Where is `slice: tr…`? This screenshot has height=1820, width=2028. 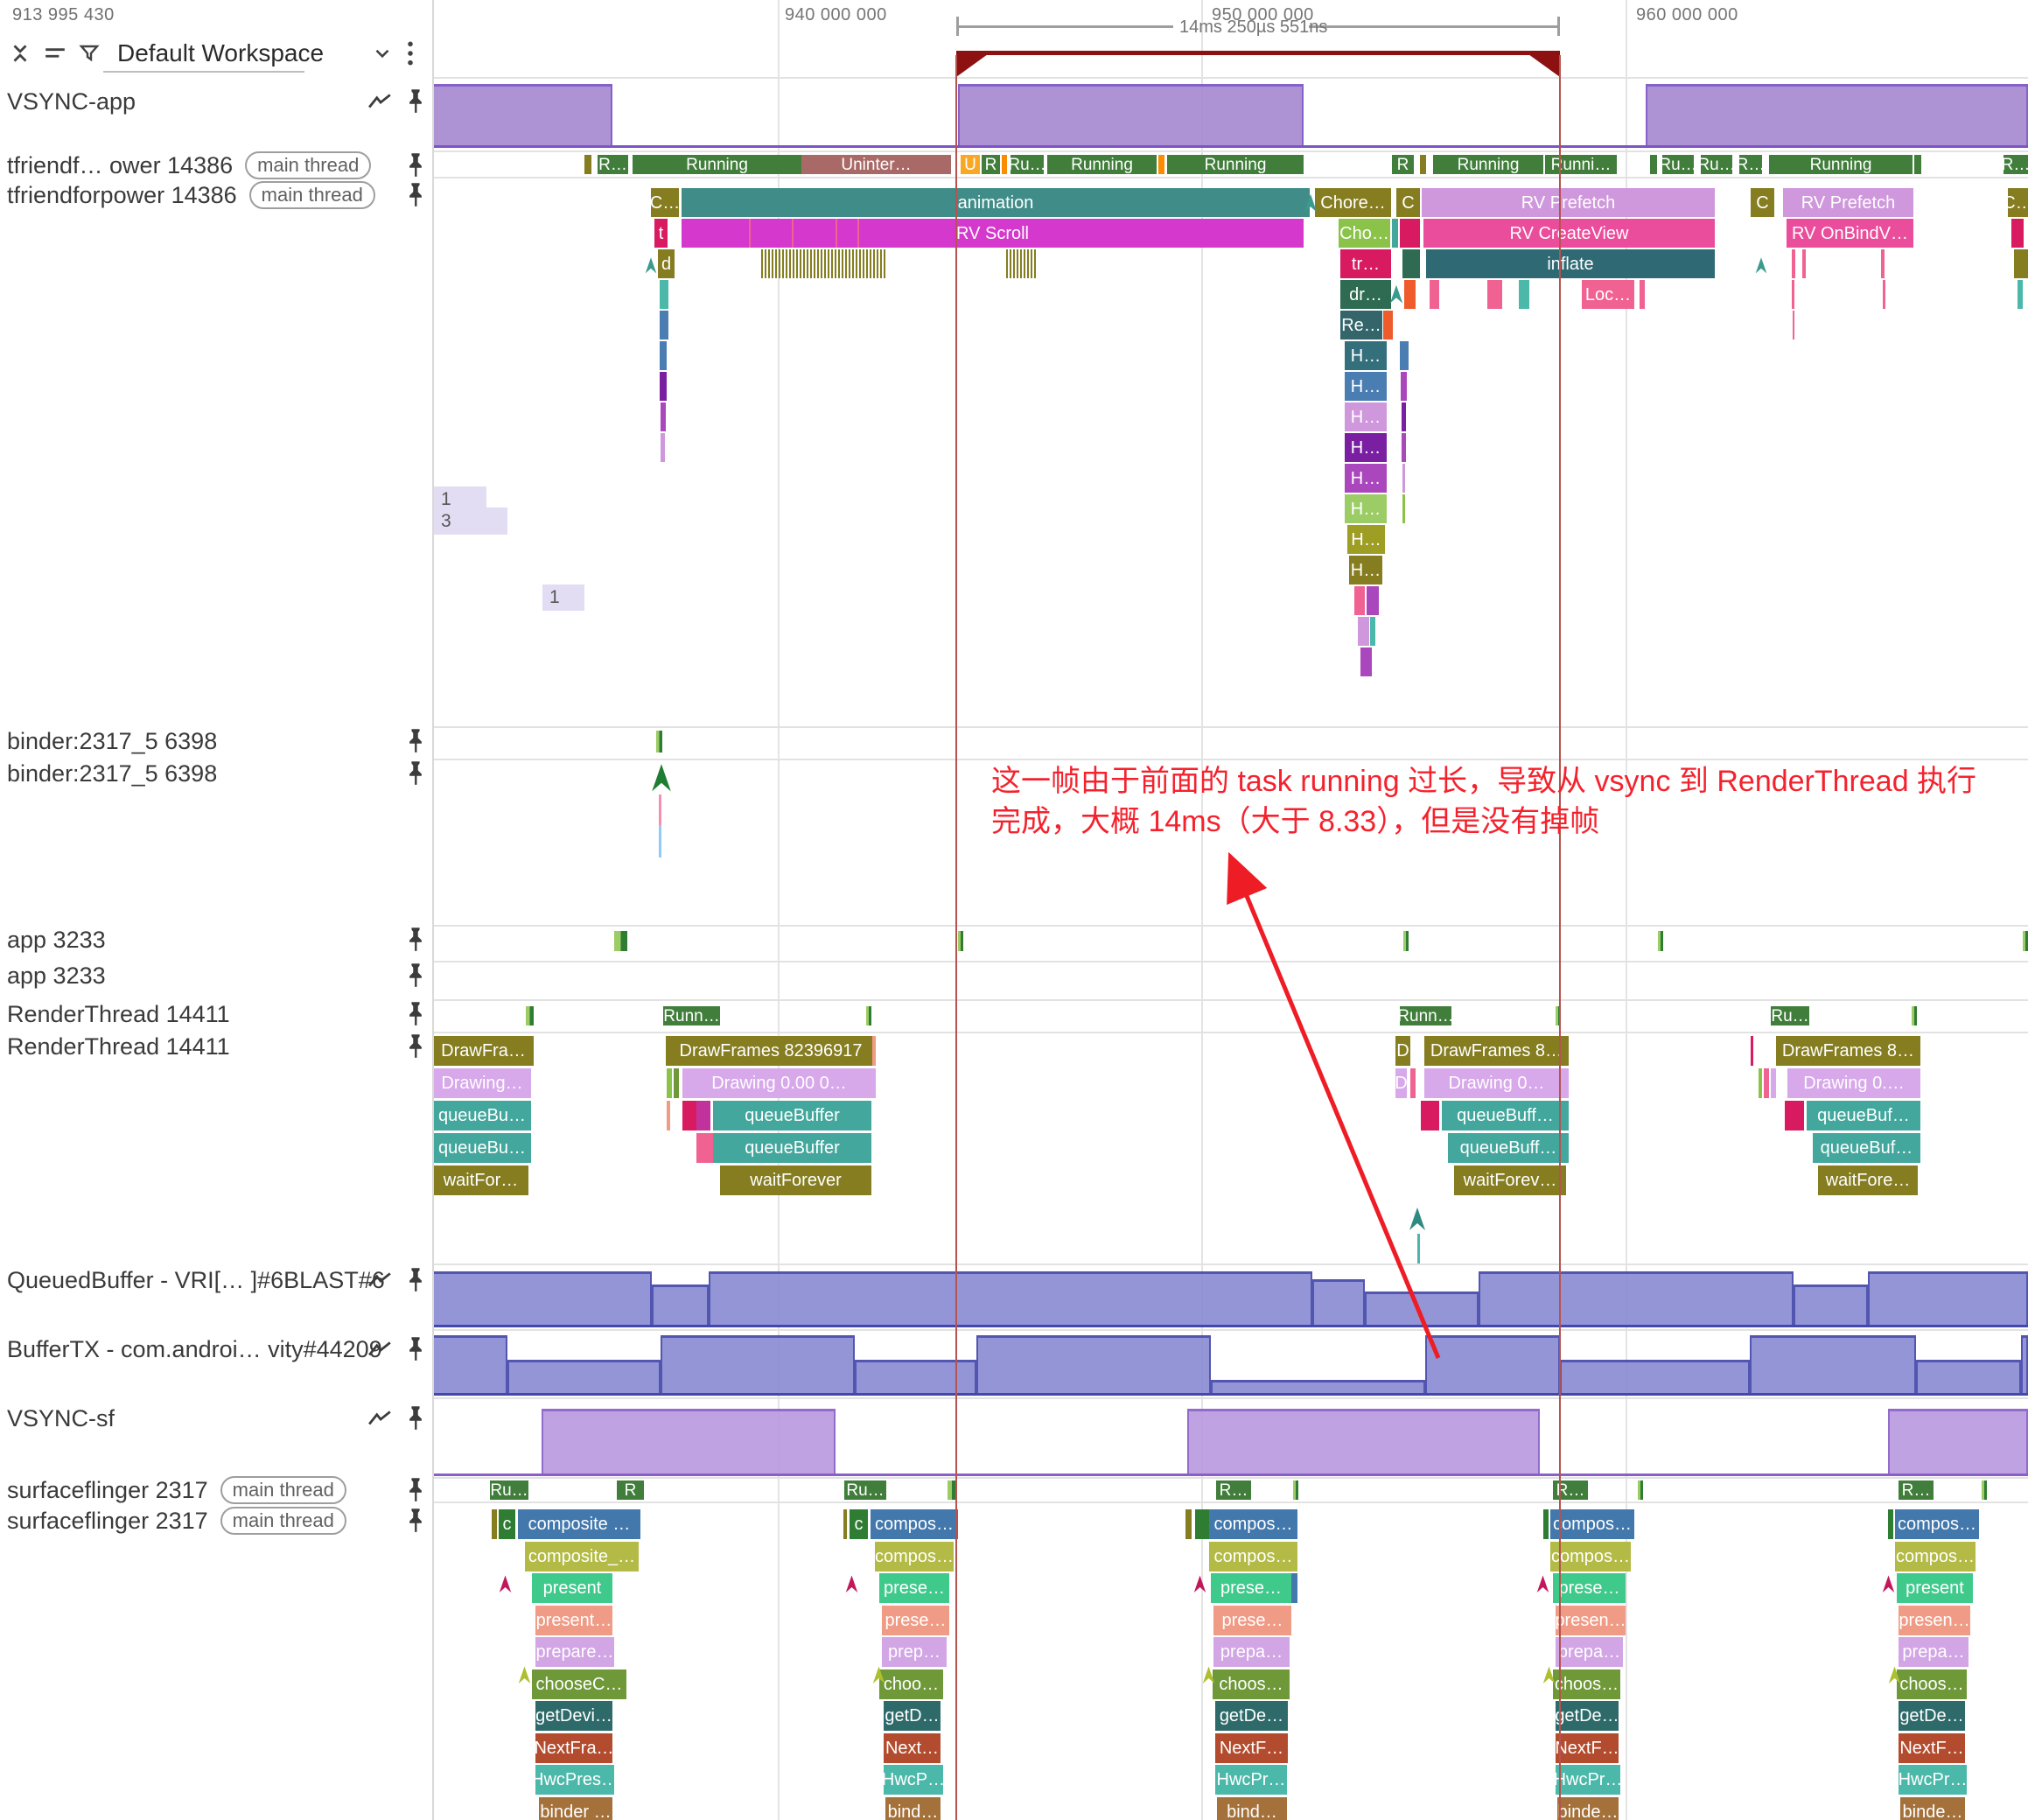 slice: tr… is located at coordinates (1365, 263).